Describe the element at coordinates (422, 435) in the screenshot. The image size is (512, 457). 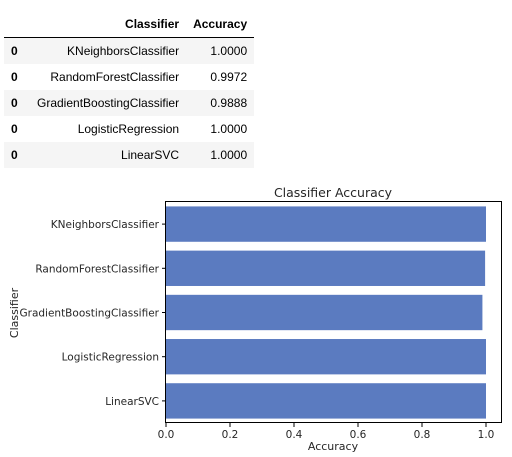
I see `x-tick-label: 0.8` at that location.